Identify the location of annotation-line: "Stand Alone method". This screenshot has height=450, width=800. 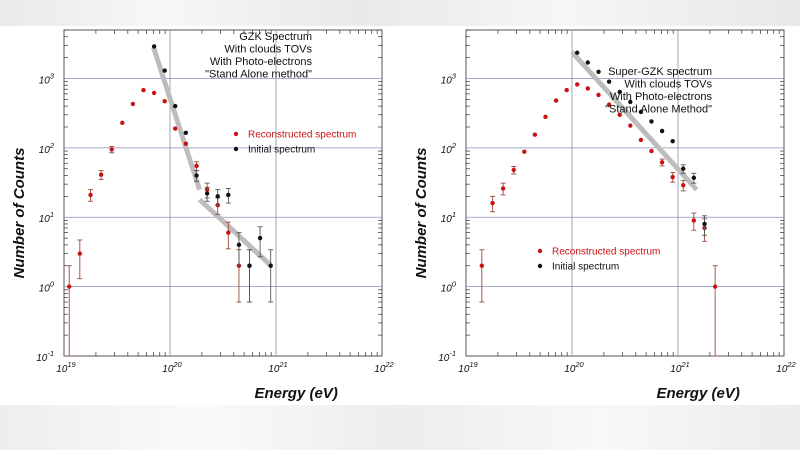
(258, 75).